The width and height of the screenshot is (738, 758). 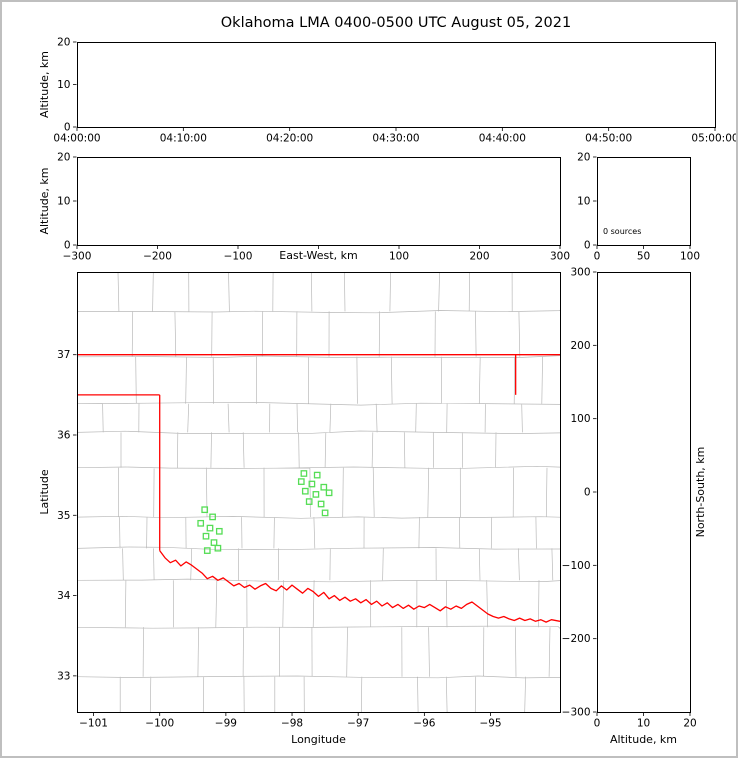 I want to click on y-tick-label: 35, so click(x=63, y=516).